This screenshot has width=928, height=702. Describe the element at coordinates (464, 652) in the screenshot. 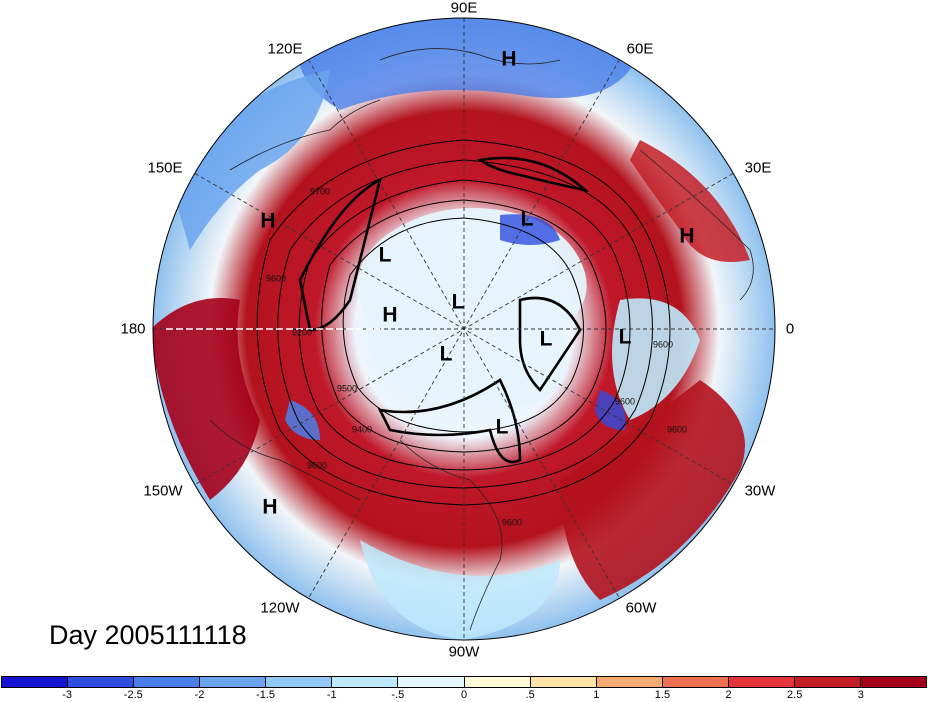

I see `lon-label-90w: 90W` at that location.